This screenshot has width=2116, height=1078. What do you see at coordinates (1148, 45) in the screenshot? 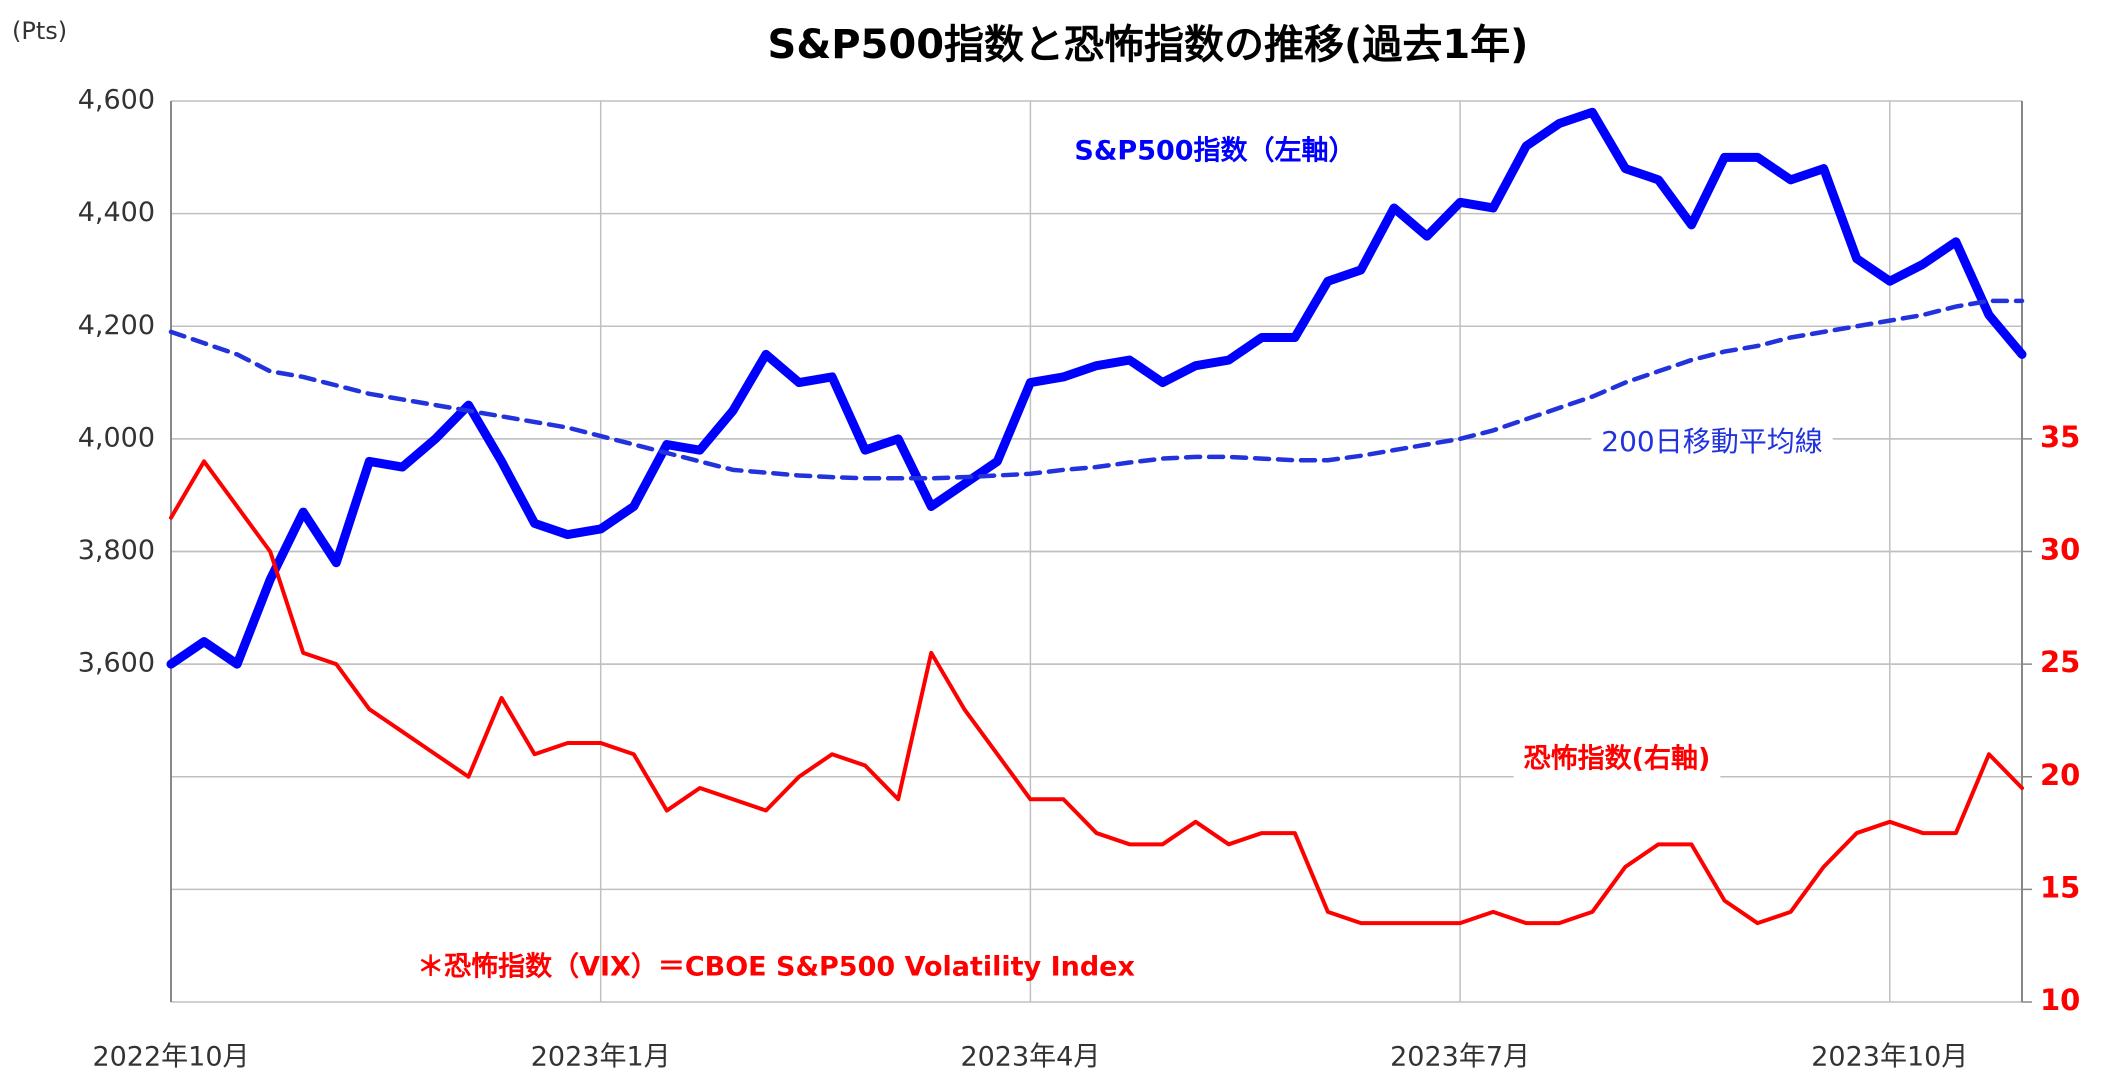
I see `chart-title: S&P500指数と恐怖指数の推移(過去1年)` at bounding box center [1148, 45].